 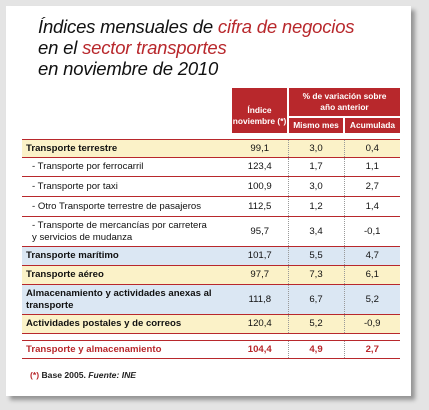 I want to click on row-label: Transporte y almacenamiento, so click(x=127, y=349).